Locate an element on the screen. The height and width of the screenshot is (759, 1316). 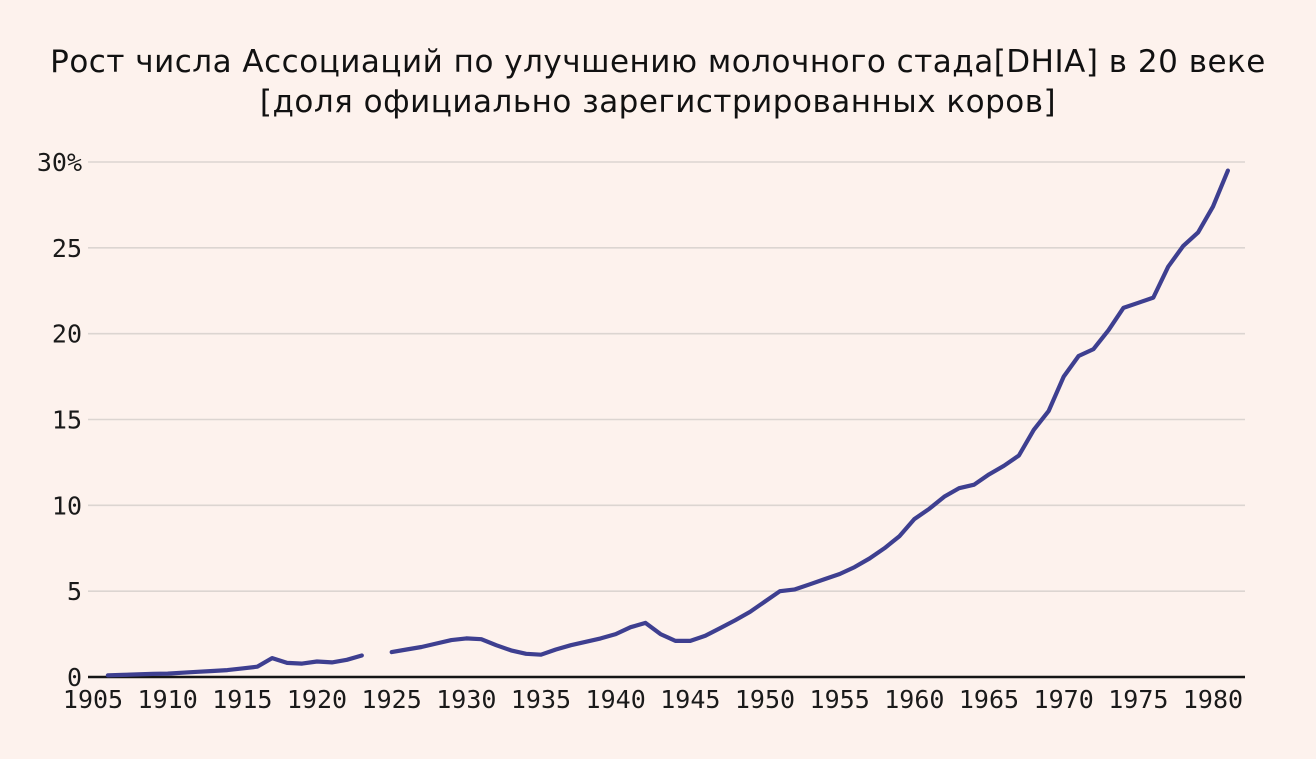
x-tick-label: 1910 is located at coordinates (168, 699).